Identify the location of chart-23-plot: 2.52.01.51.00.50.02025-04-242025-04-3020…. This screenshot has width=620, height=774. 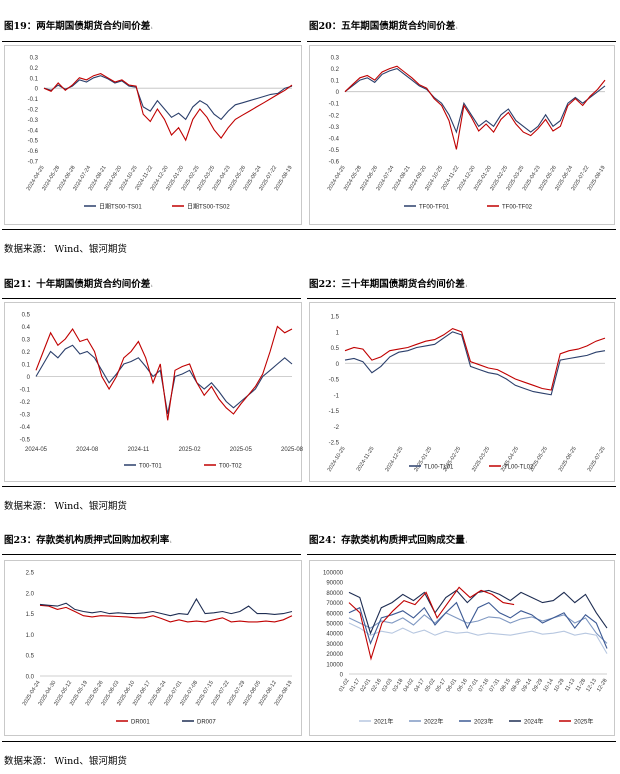
(158, 648).